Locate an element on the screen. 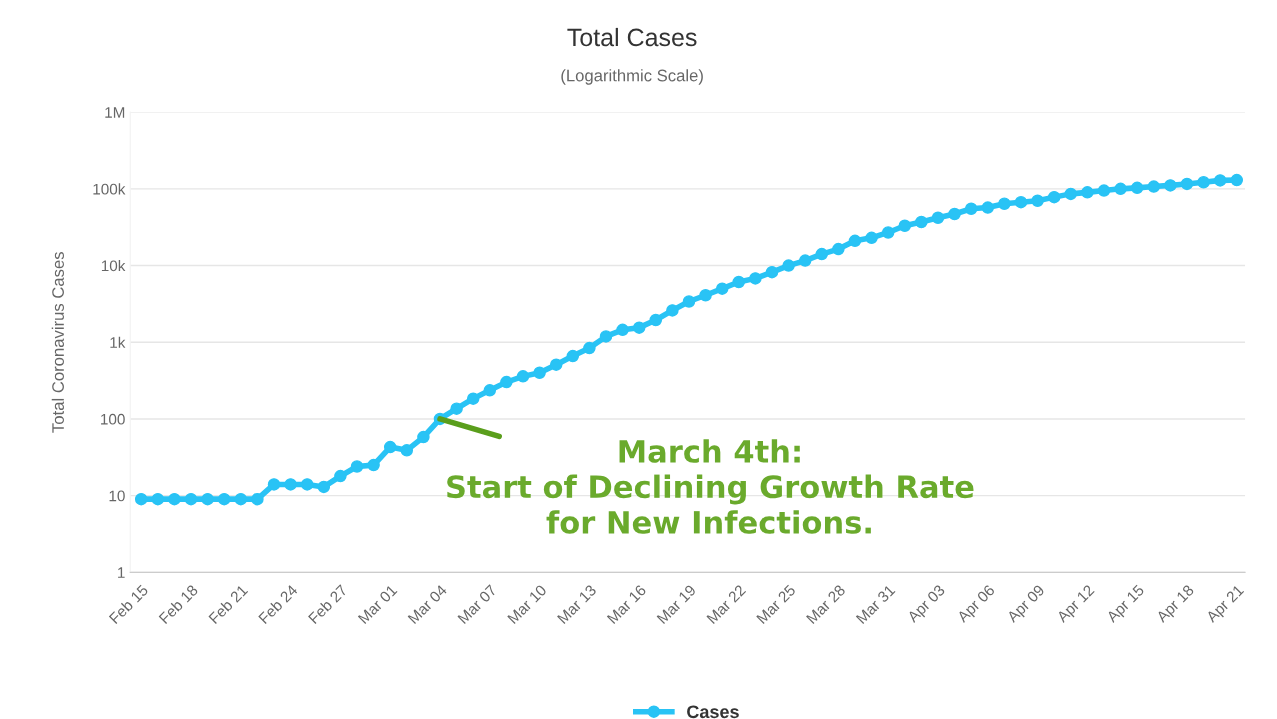 This screenshot has width=1277, height=719. y-tick-label: 1 is located at coordinates (121, 572).